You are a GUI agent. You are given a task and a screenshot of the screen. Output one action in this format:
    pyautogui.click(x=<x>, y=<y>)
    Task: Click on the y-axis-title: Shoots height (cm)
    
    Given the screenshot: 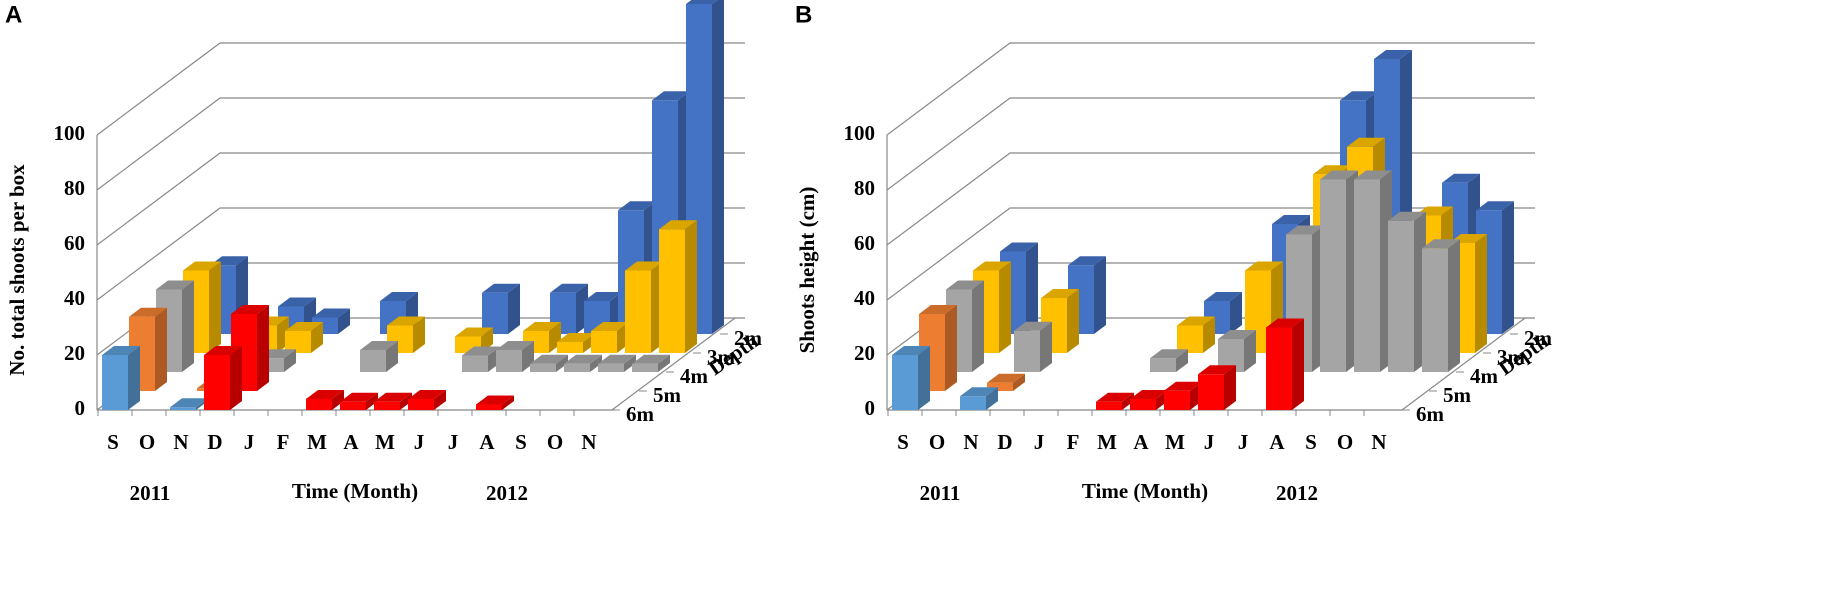 What is the action you would take?
    pyautogui.click(x=807, y=270)
    